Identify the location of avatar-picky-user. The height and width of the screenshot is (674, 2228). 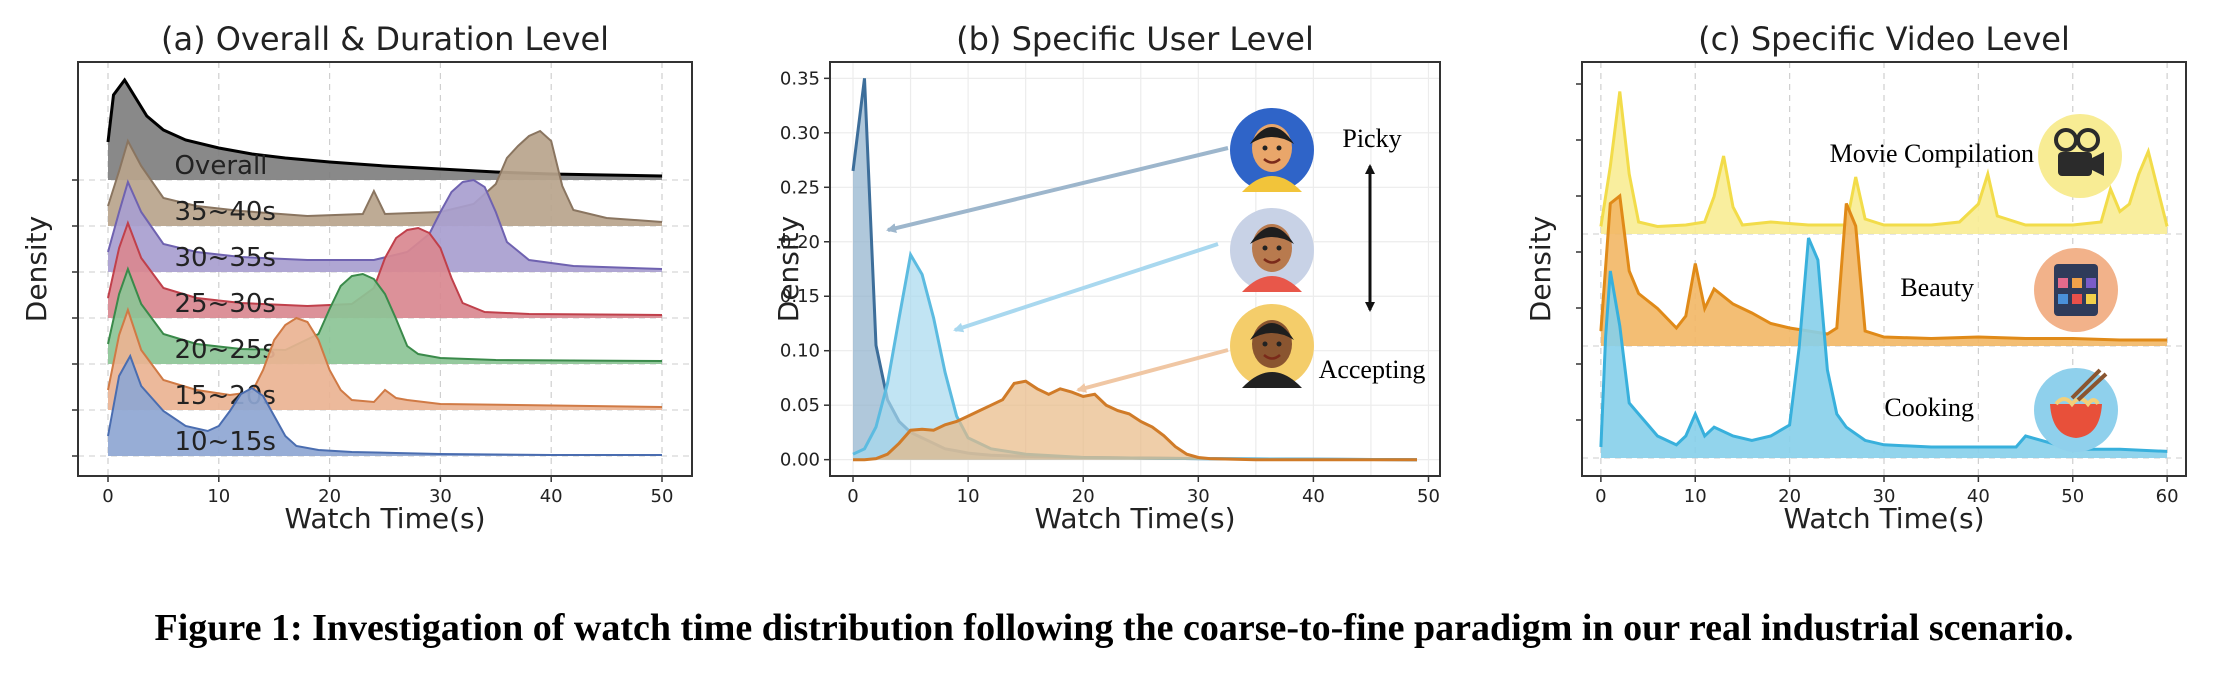
(1272, 150).